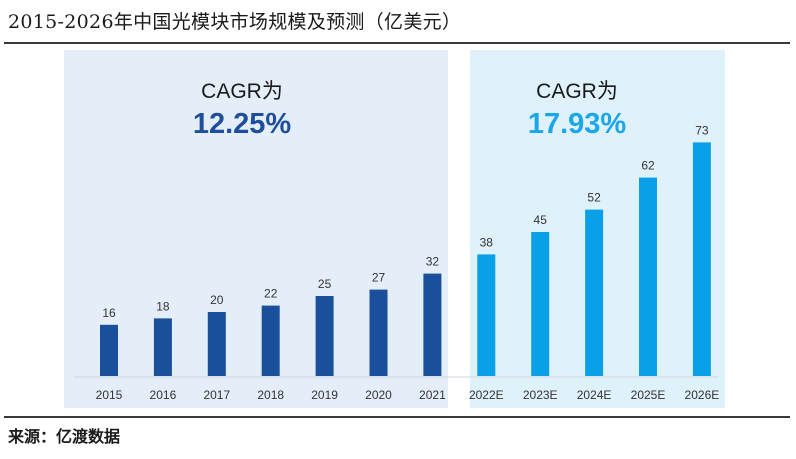  Describe the element at coordinates (540, 304) in the screenshot. I see `bar-2023e` at that location.